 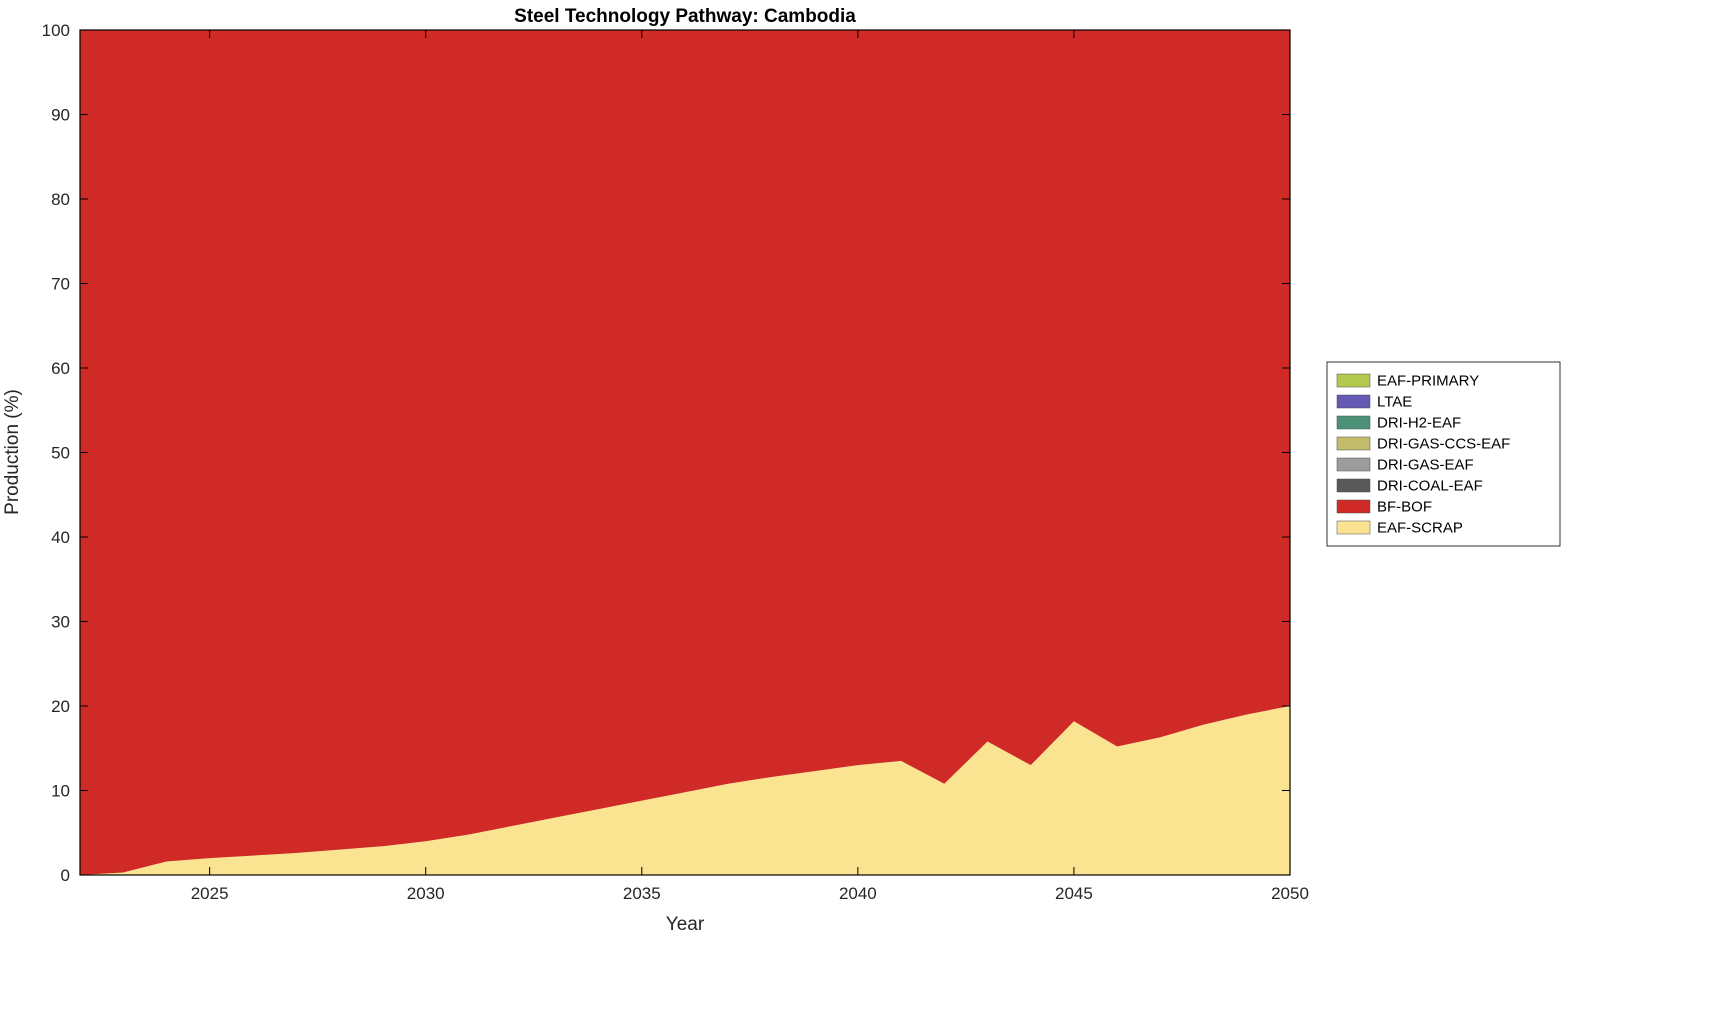 What do you see at coordinates (1443, 444) in the screenshot?
I see `legend-label-dri-gas-ccs-eaf: DRI-GAS-CCS-EAF` at bounding box center [1443, 444].